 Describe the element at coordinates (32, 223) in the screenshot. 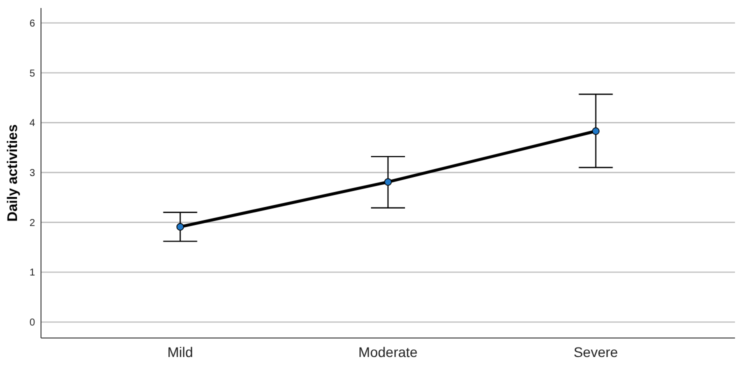

I see `y-tick-label: 2` at that location.